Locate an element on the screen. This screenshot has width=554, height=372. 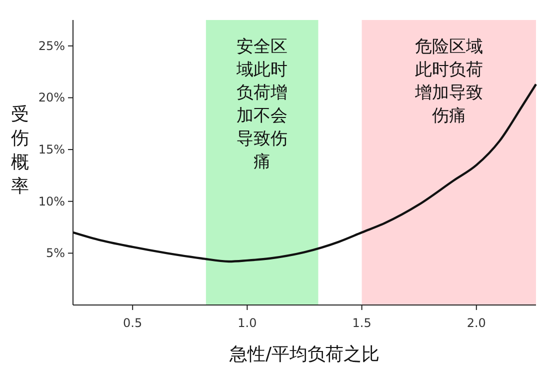
y-tick-label: 5% is located at coordinates (55, 253).